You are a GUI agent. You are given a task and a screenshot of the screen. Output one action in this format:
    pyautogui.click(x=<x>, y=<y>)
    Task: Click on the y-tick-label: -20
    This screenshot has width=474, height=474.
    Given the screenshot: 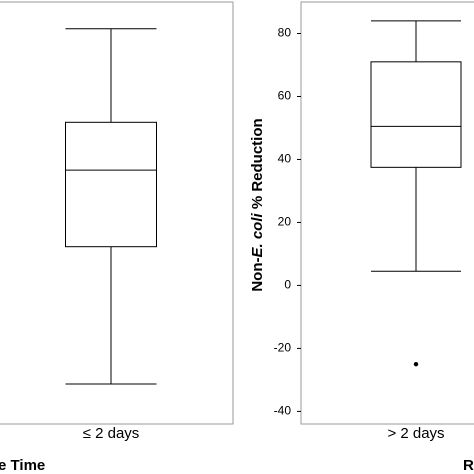 What is the action you would take?
    pyautogui.click(x=283, y=348)
    